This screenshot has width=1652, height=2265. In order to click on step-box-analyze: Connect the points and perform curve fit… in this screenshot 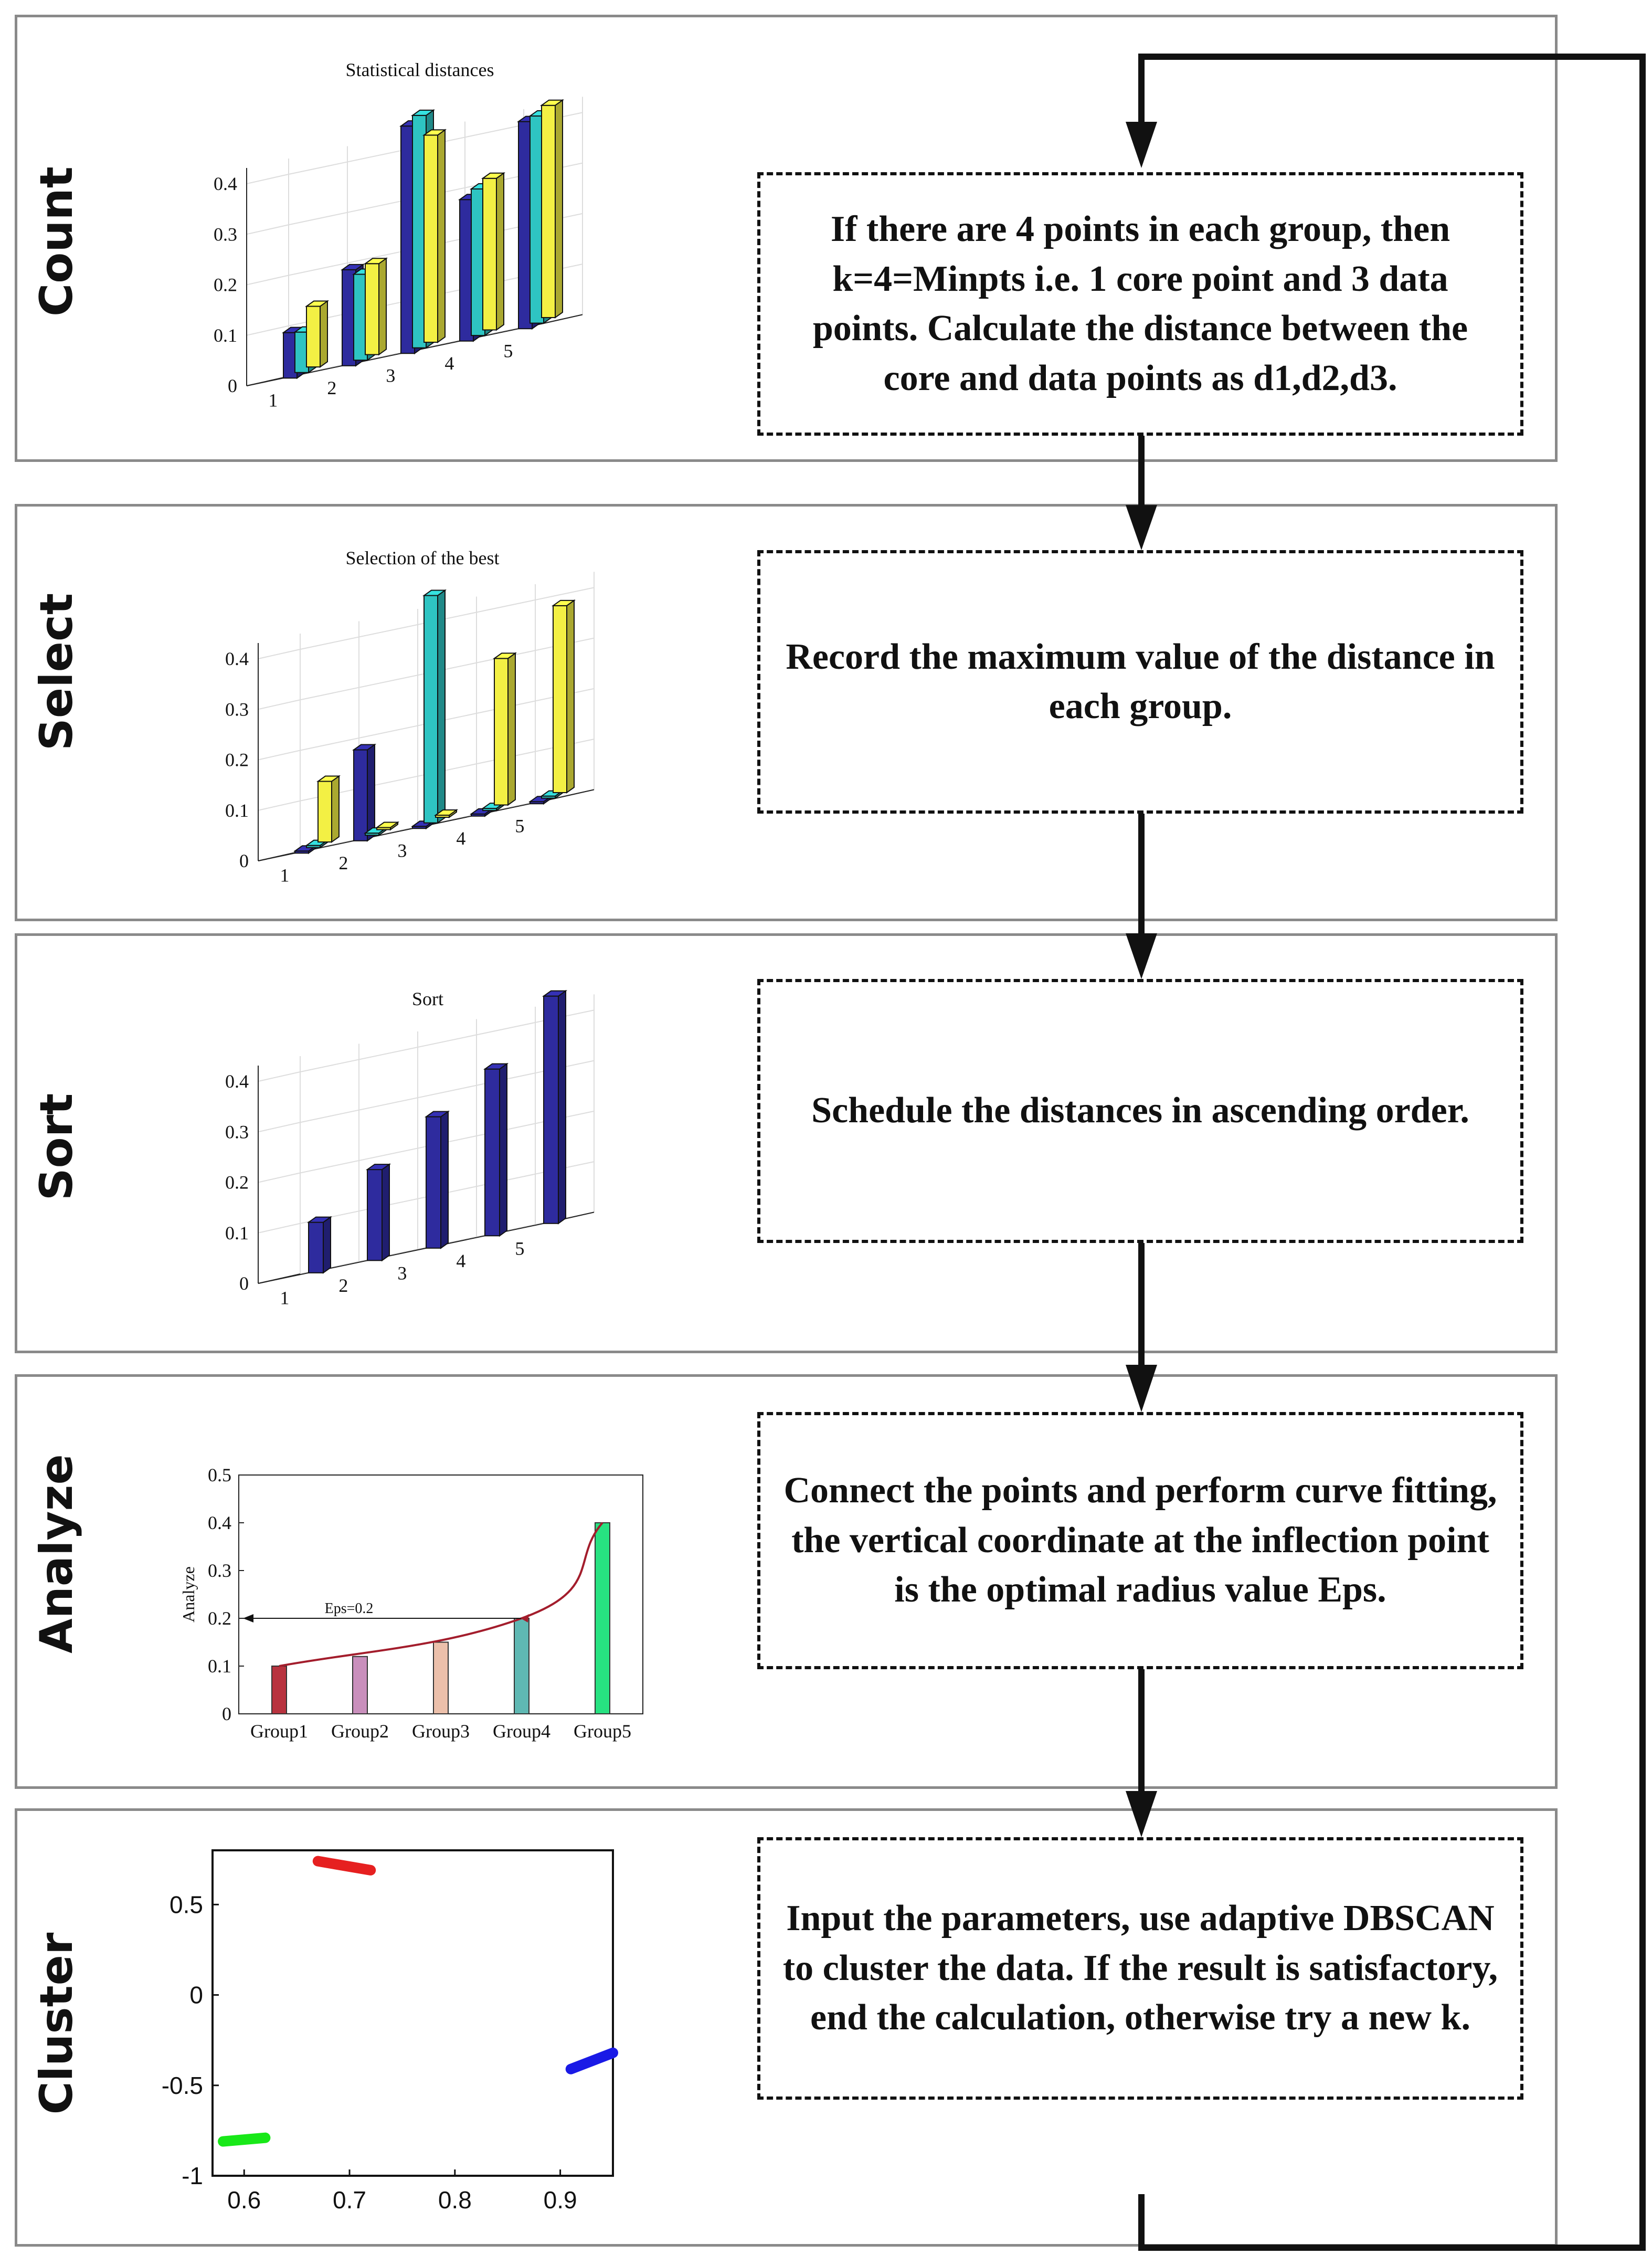, I will do `click(1140, 1540)`.